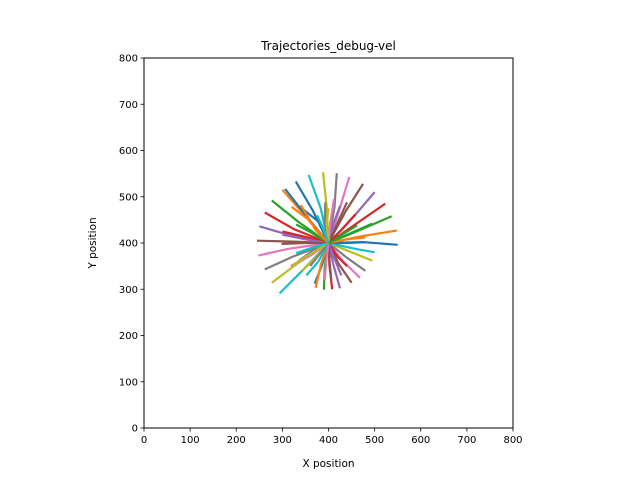 This screenshot has width=640, height=480. I want to click on x-tick-label: 600, so click(420, 440).